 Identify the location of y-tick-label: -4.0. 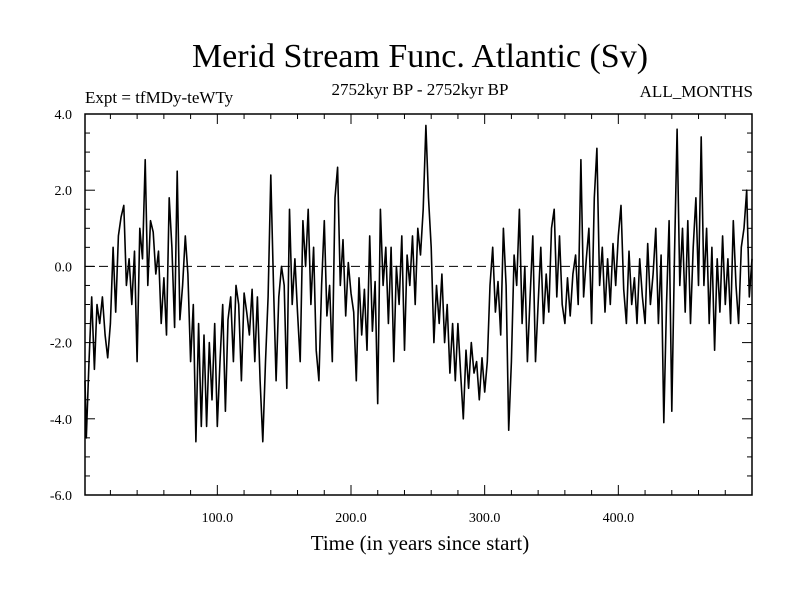
(61, 420).